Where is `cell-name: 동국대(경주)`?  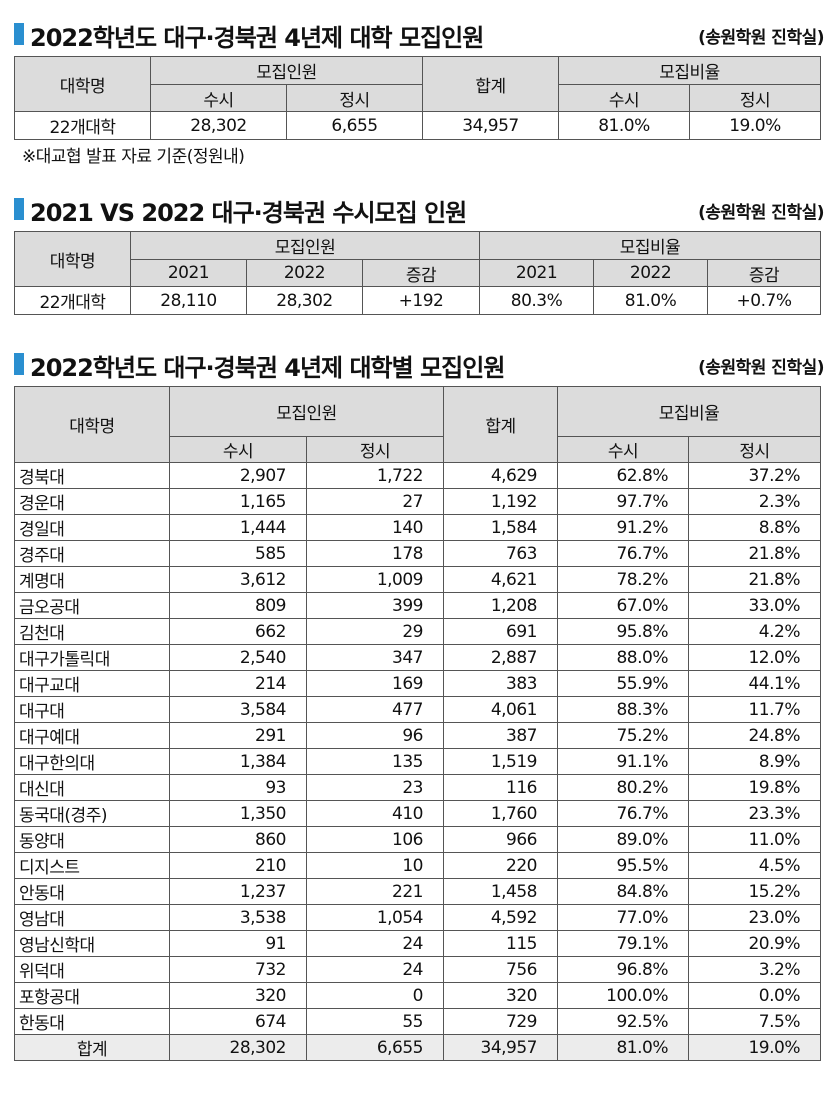 cell-name: 동국대(경주) is located at coordinates (92, 813).